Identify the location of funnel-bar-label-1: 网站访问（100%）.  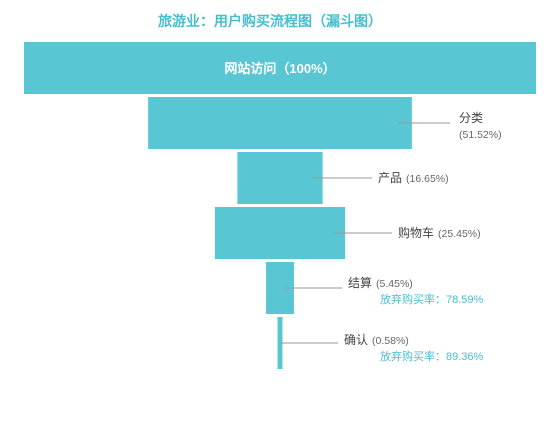
(279, 68).